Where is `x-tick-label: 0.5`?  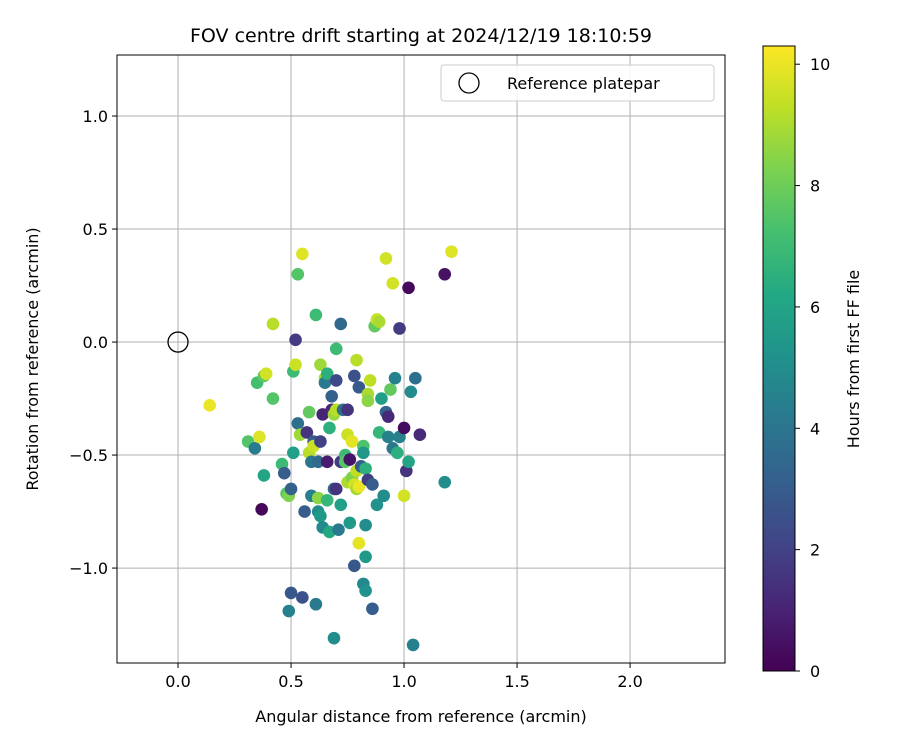
x-tick-label: 0.5 is located at coordinates (290, 681).